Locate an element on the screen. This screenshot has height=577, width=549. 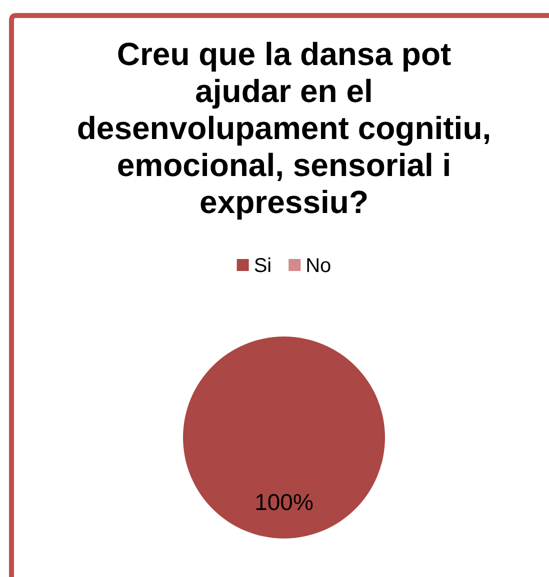
legend-label: Si is located at coordinates (263, 266).